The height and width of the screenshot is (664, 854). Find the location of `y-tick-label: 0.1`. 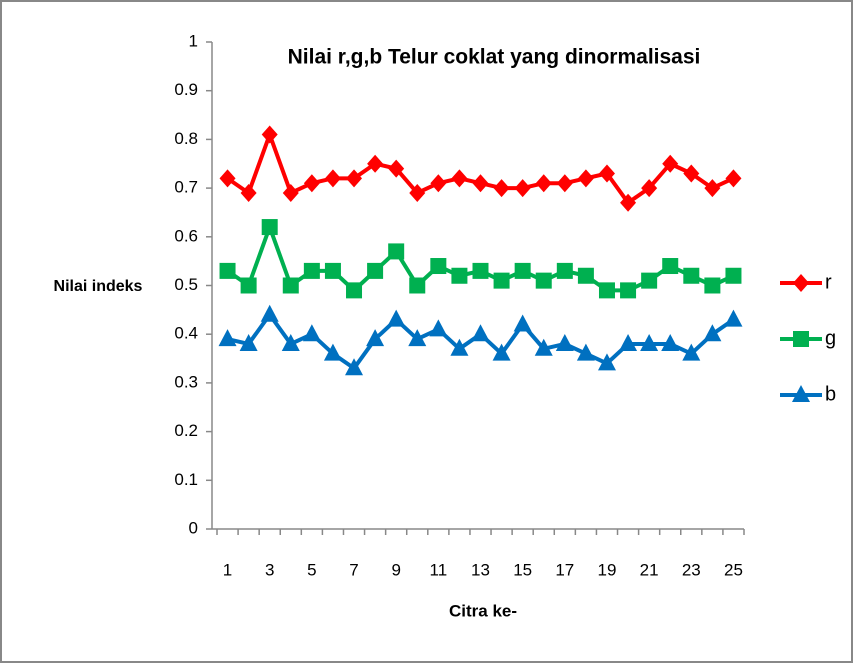

y-tick-label: 0.1 is located at coordinates (186, 479).